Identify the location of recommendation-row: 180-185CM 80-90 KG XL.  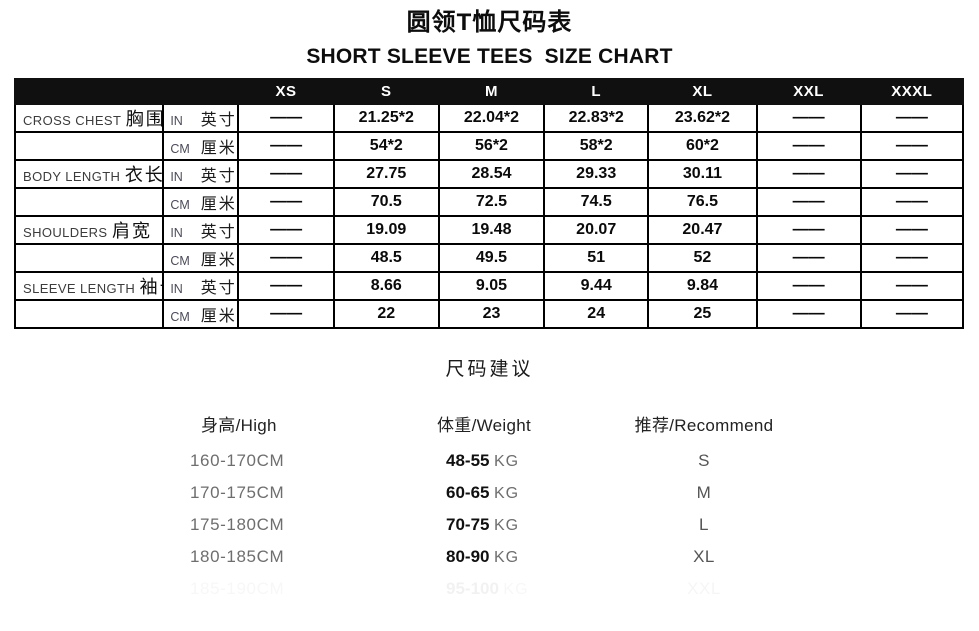
(584, 563).